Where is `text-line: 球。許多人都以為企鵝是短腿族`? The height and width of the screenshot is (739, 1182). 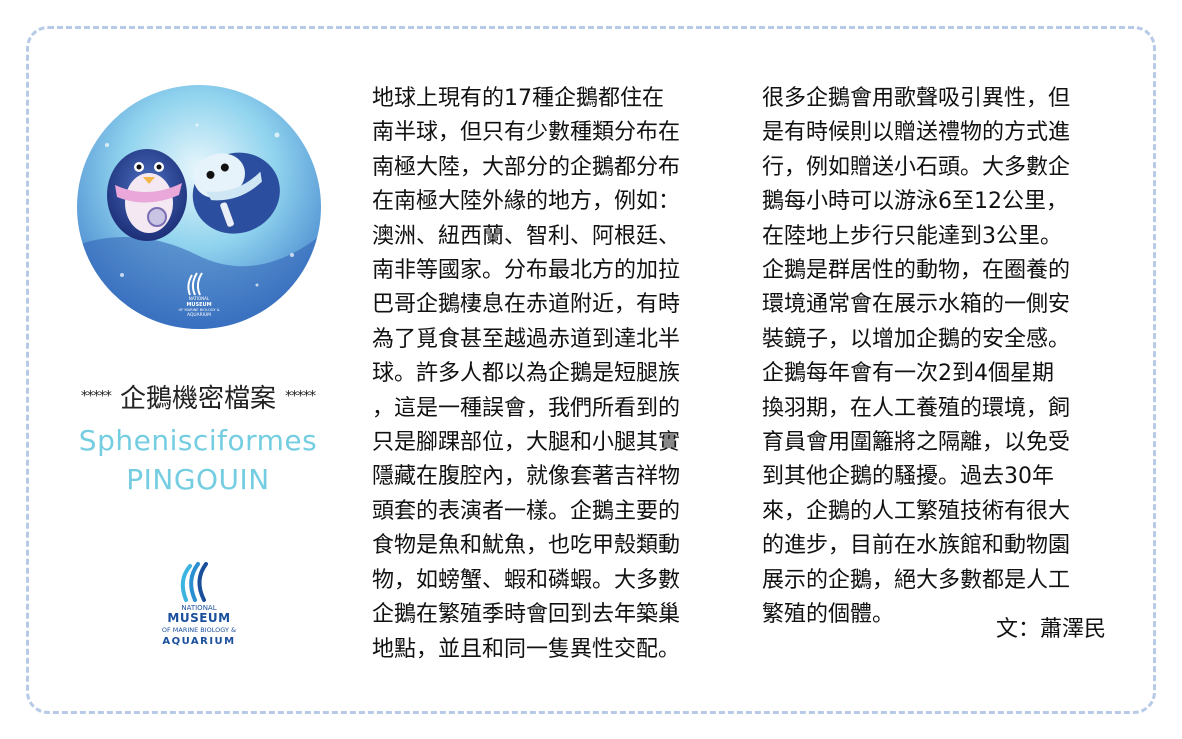 text-line: 球。許多人都以為企鵝是短腿族 is located at coordinates (526, 374).